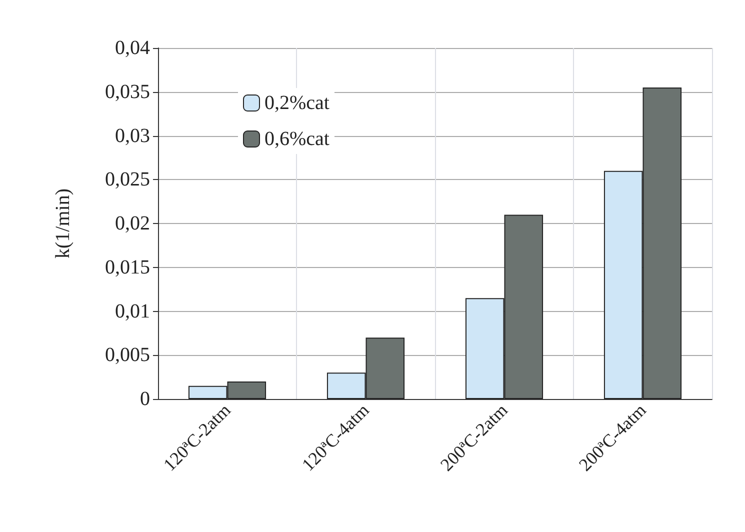 Image resolution: width=745 pixels, height=532 pixels. Describe the element at coordinates (132, 311) in the screenshot. I see `y-tick-label: 0,01` at that location.